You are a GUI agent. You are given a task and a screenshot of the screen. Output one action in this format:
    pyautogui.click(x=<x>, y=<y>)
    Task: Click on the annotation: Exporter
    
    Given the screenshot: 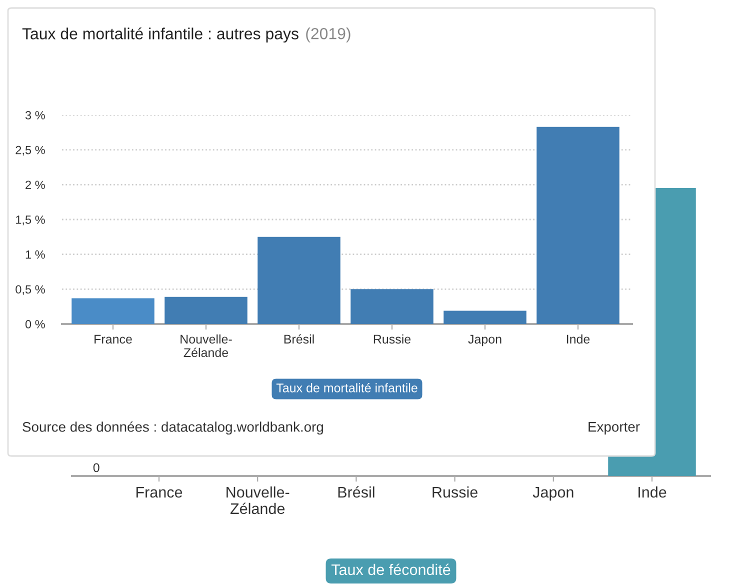 What is the action you would take?
    pyautogui.click(x=614, y=428)
    